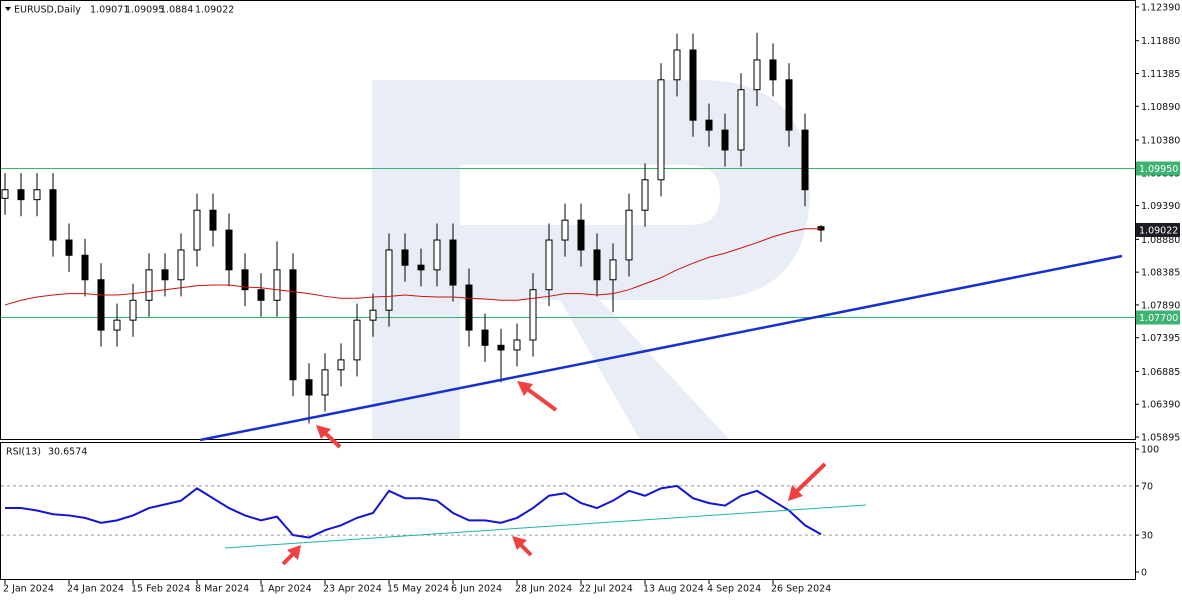  I want to click on level-label: 1.09950, so click(1158, 169).